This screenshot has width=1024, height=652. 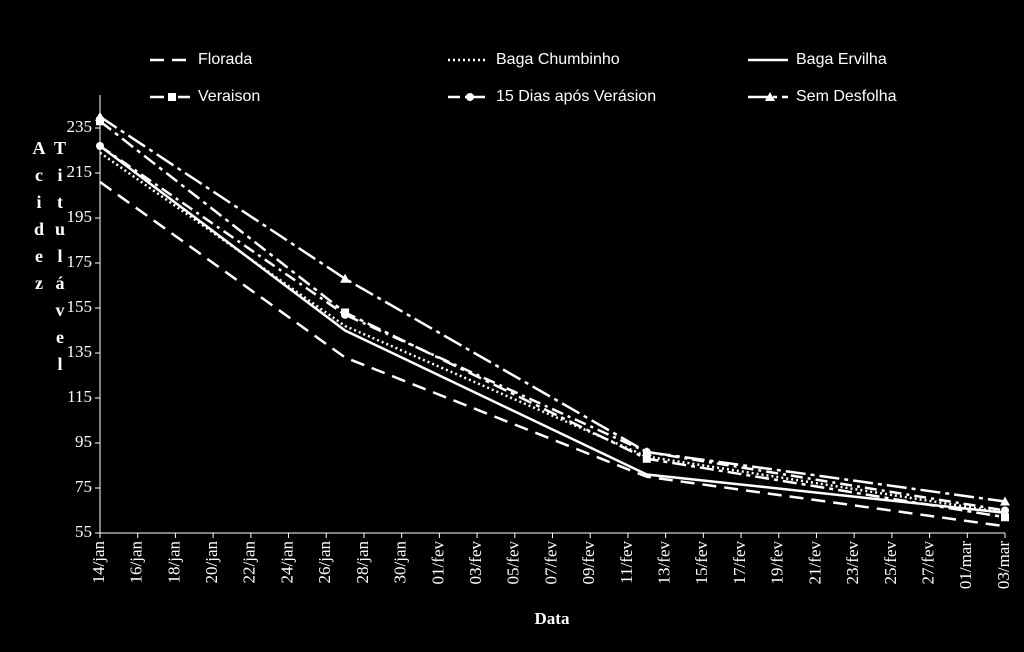 I want to click on x-tick-label: 17/fev, so click(x=739, y=563).